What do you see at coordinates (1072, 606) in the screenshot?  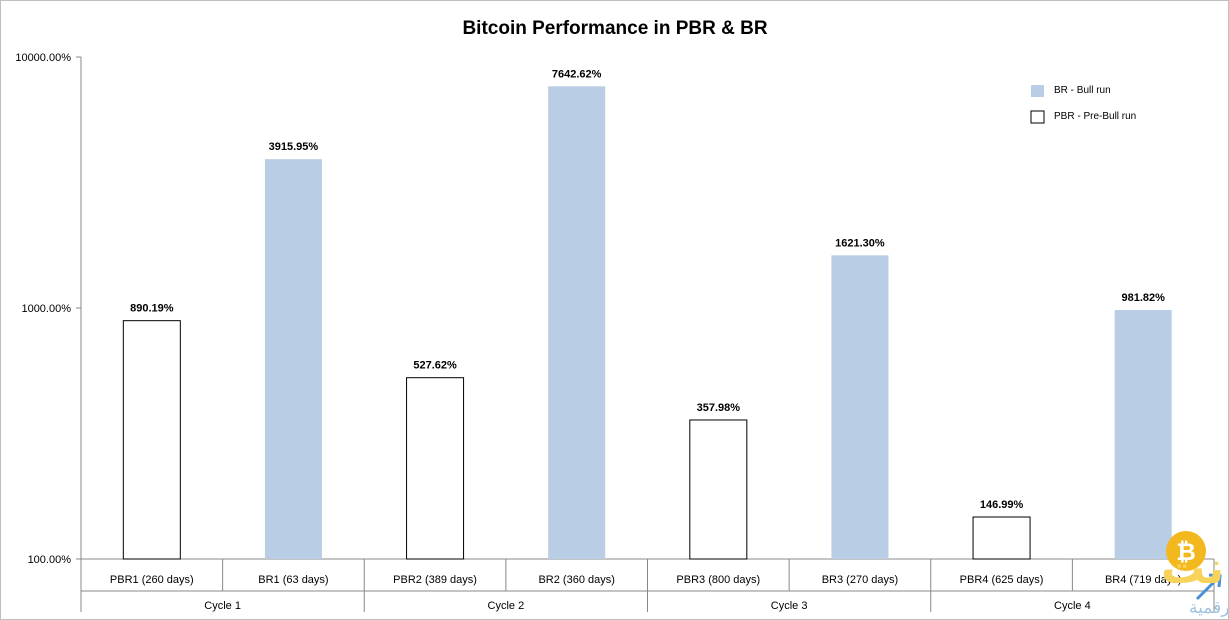 I see `x-group-label: Cycle 4` at bounding box center [1072, 606].